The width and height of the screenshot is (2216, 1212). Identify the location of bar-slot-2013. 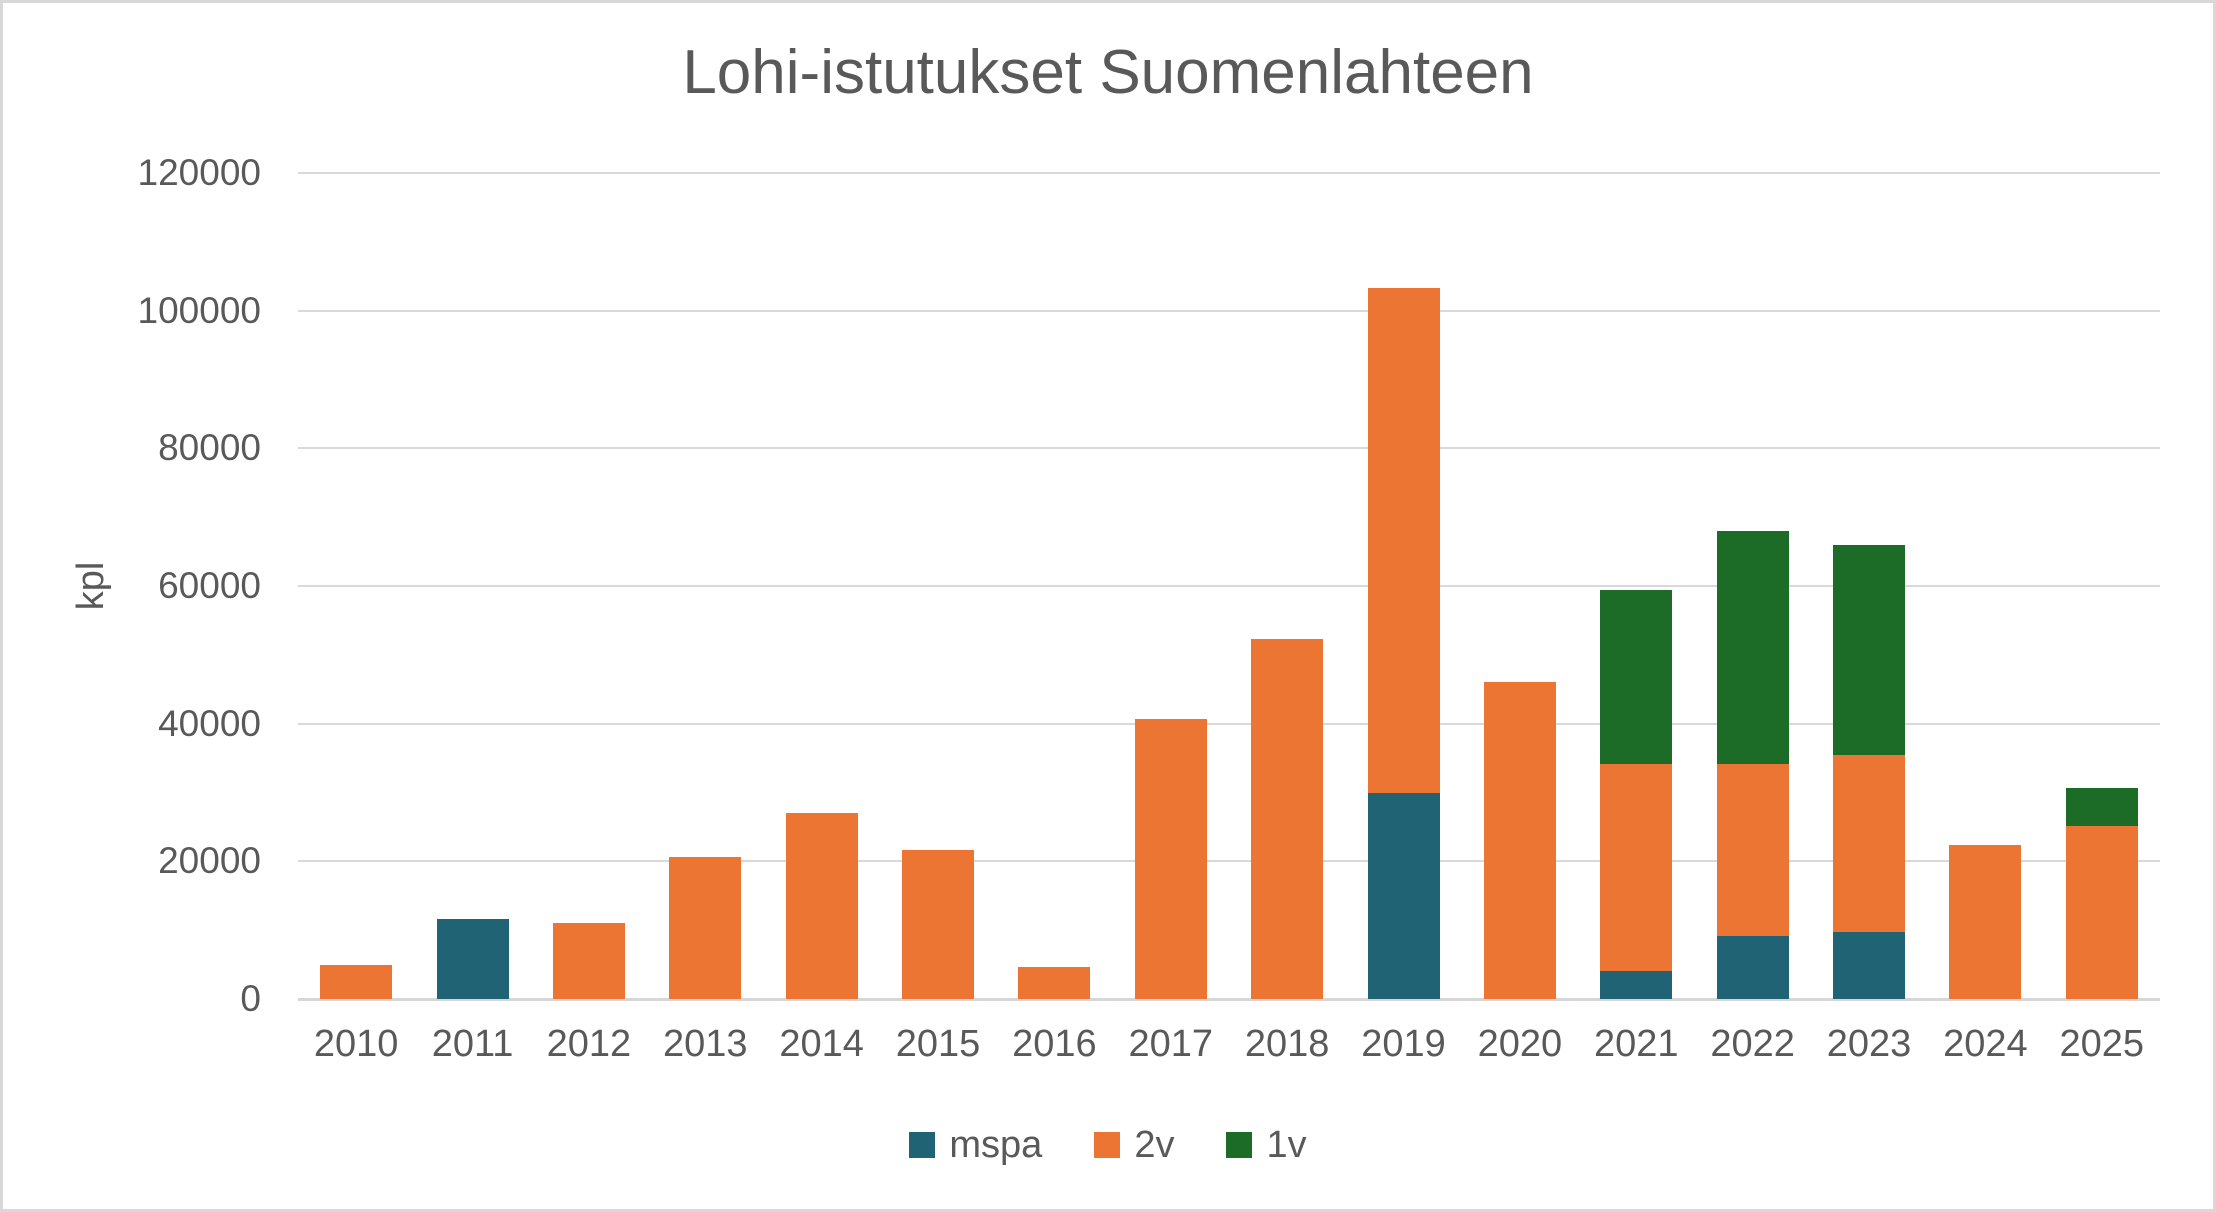
(705, 586).